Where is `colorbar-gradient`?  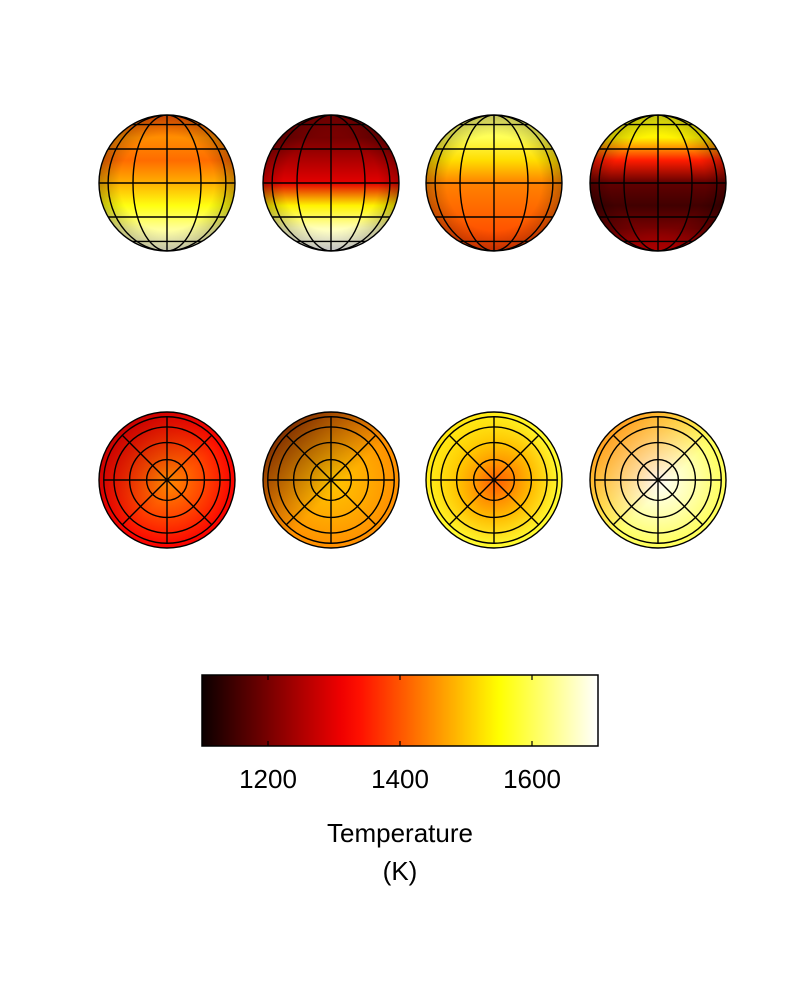
colorbar-gradient is located at coordinates (400, 710).